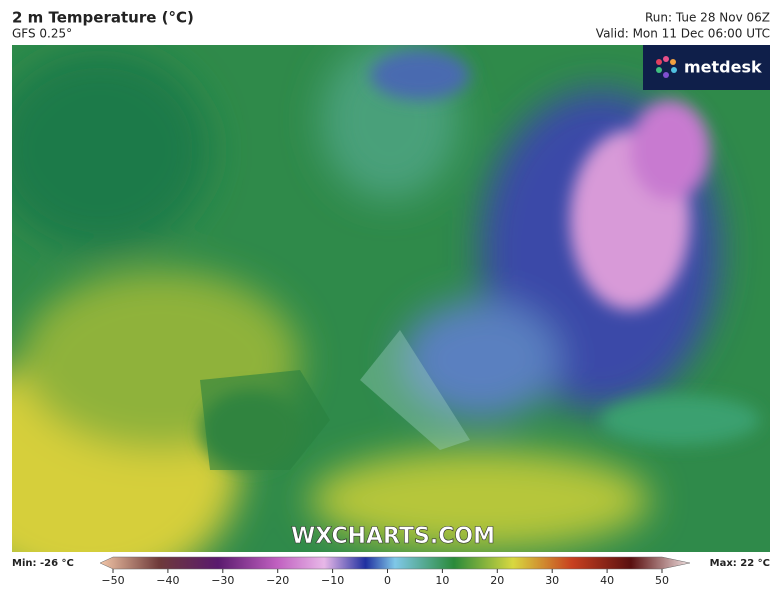  What do you see at coordinates (277, 580) in the screenshot?
I see `tick-label: −20` at bounding box center [277, 580].